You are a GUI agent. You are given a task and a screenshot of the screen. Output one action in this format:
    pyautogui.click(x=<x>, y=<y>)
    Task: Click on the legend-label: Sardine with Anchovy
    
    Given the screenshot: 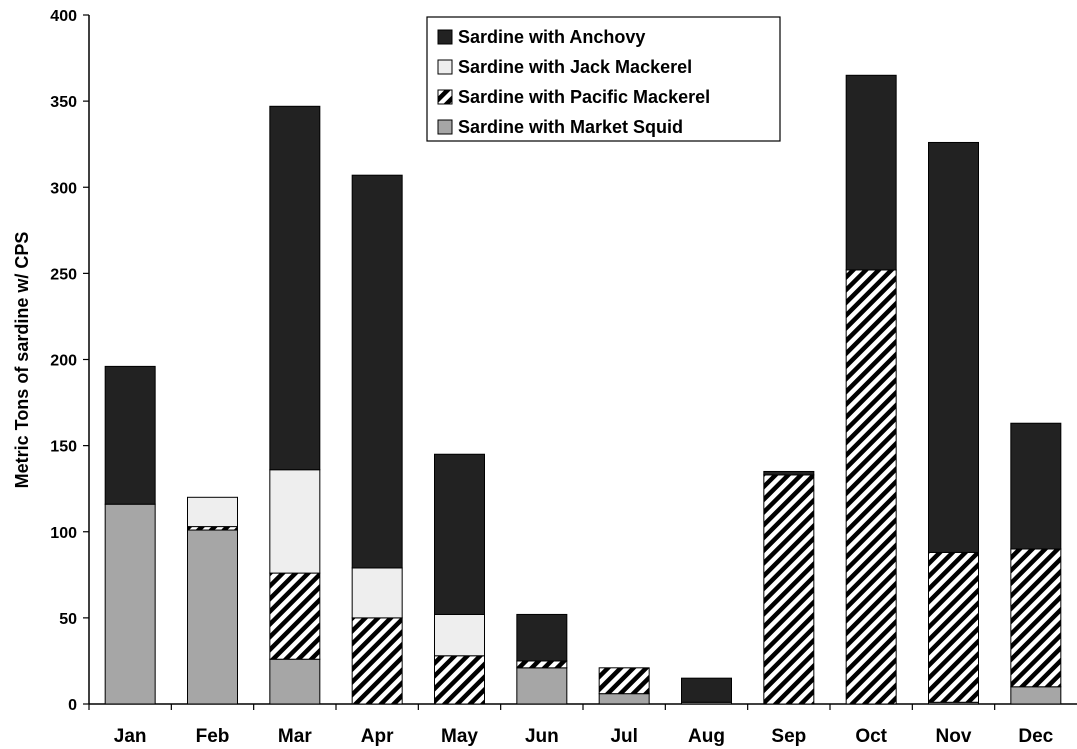 What is the action you would take?
    pyautogui.click(x=551, y=37)
    